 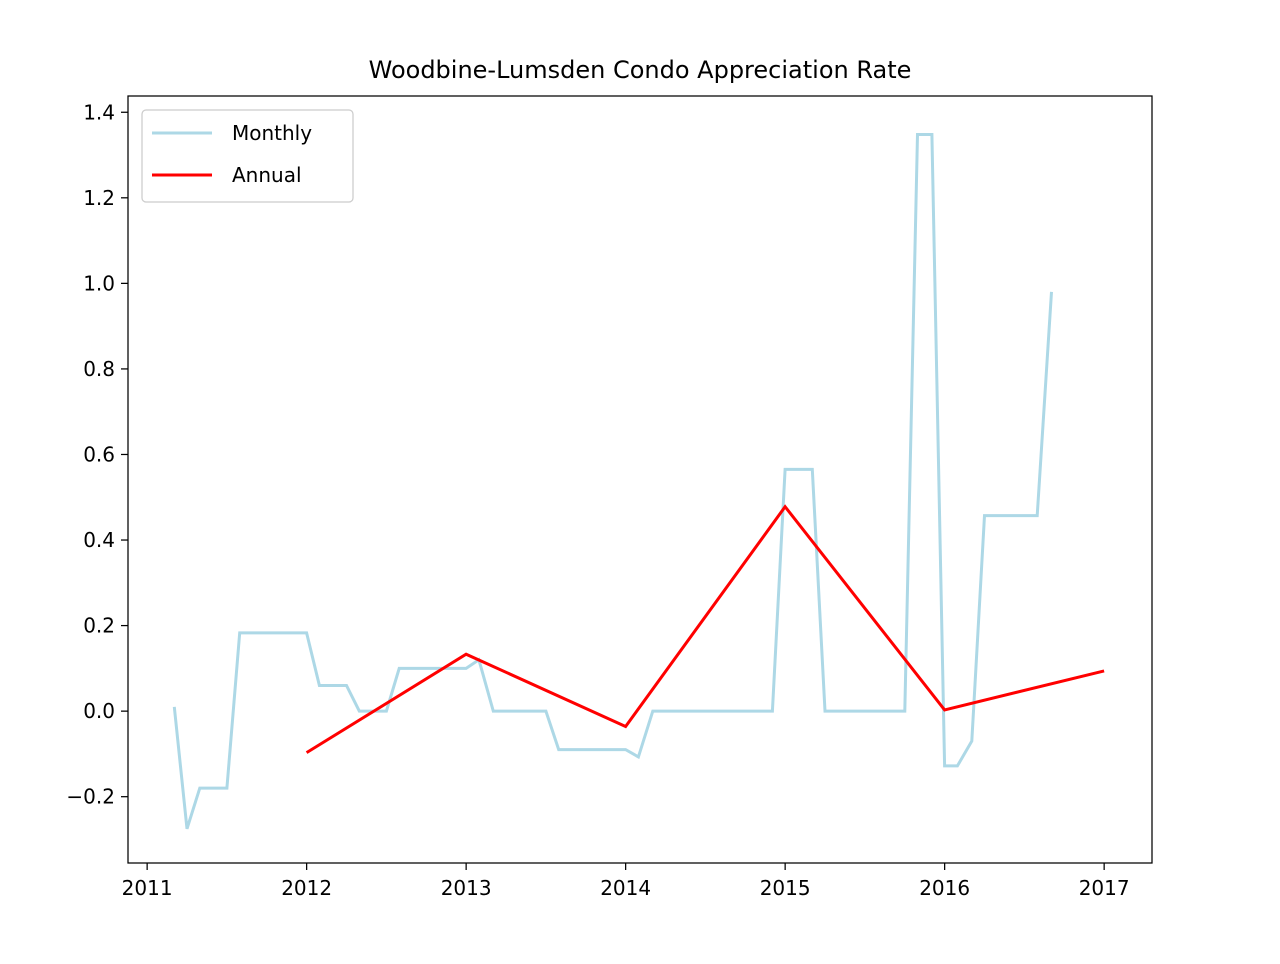 I want to click on x-tick-label: 2015, so click(x=785, y=888).